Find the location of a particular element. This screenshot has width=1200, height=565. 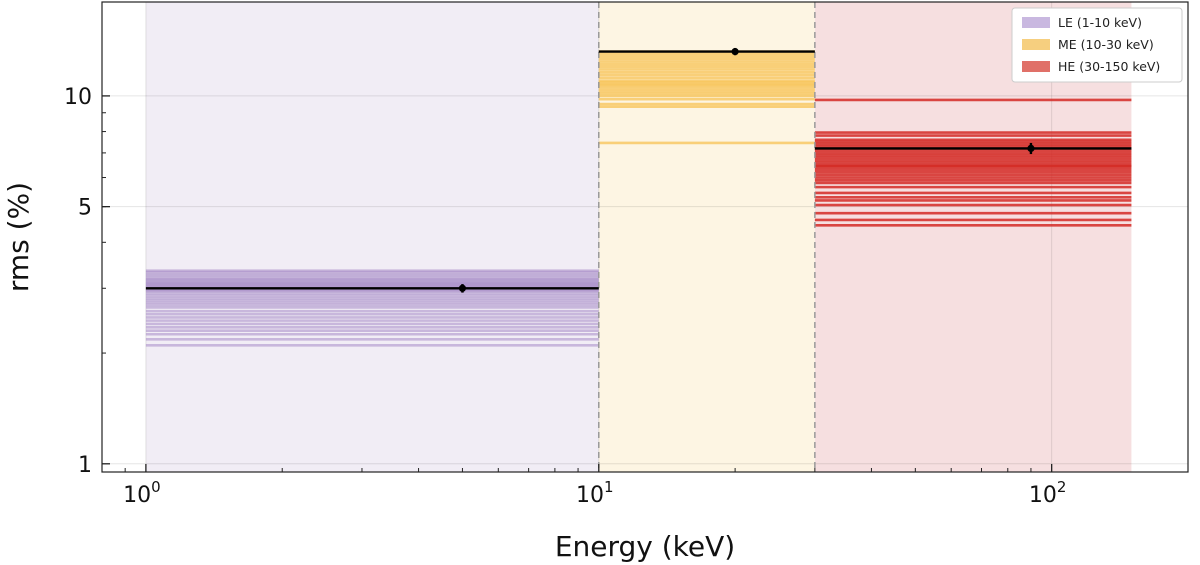

mean-point-band0 is located at coordinates (462, 288).